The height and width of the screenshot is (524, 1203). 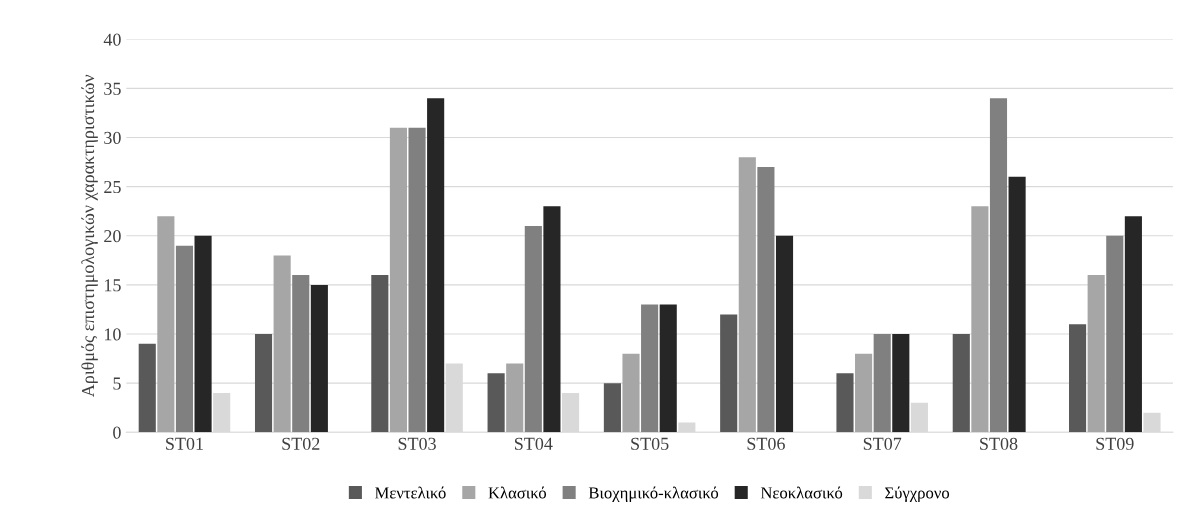 What do you see at coordinates (650, 443) in the screenshot?
I see `x-tick-label: ST05` at bounding box center [650, 443].